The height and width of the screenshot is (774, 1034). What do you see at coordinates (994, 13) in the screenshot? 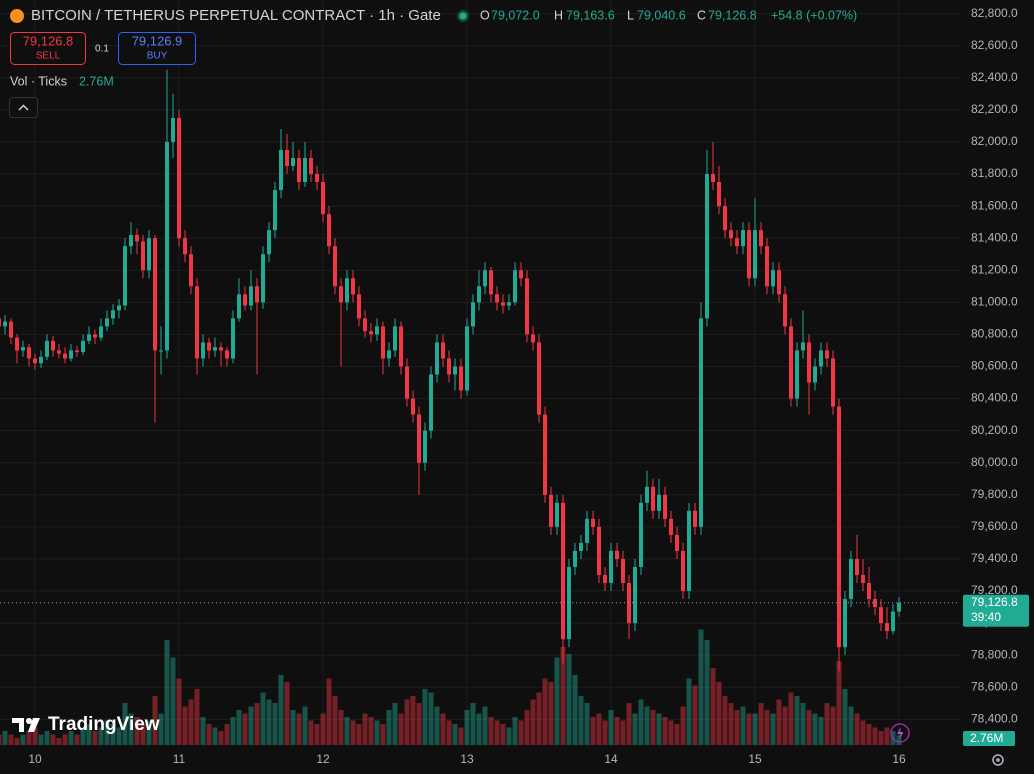
I see `y-tick-label: 82,800.0` at bounding box center [994, 13].